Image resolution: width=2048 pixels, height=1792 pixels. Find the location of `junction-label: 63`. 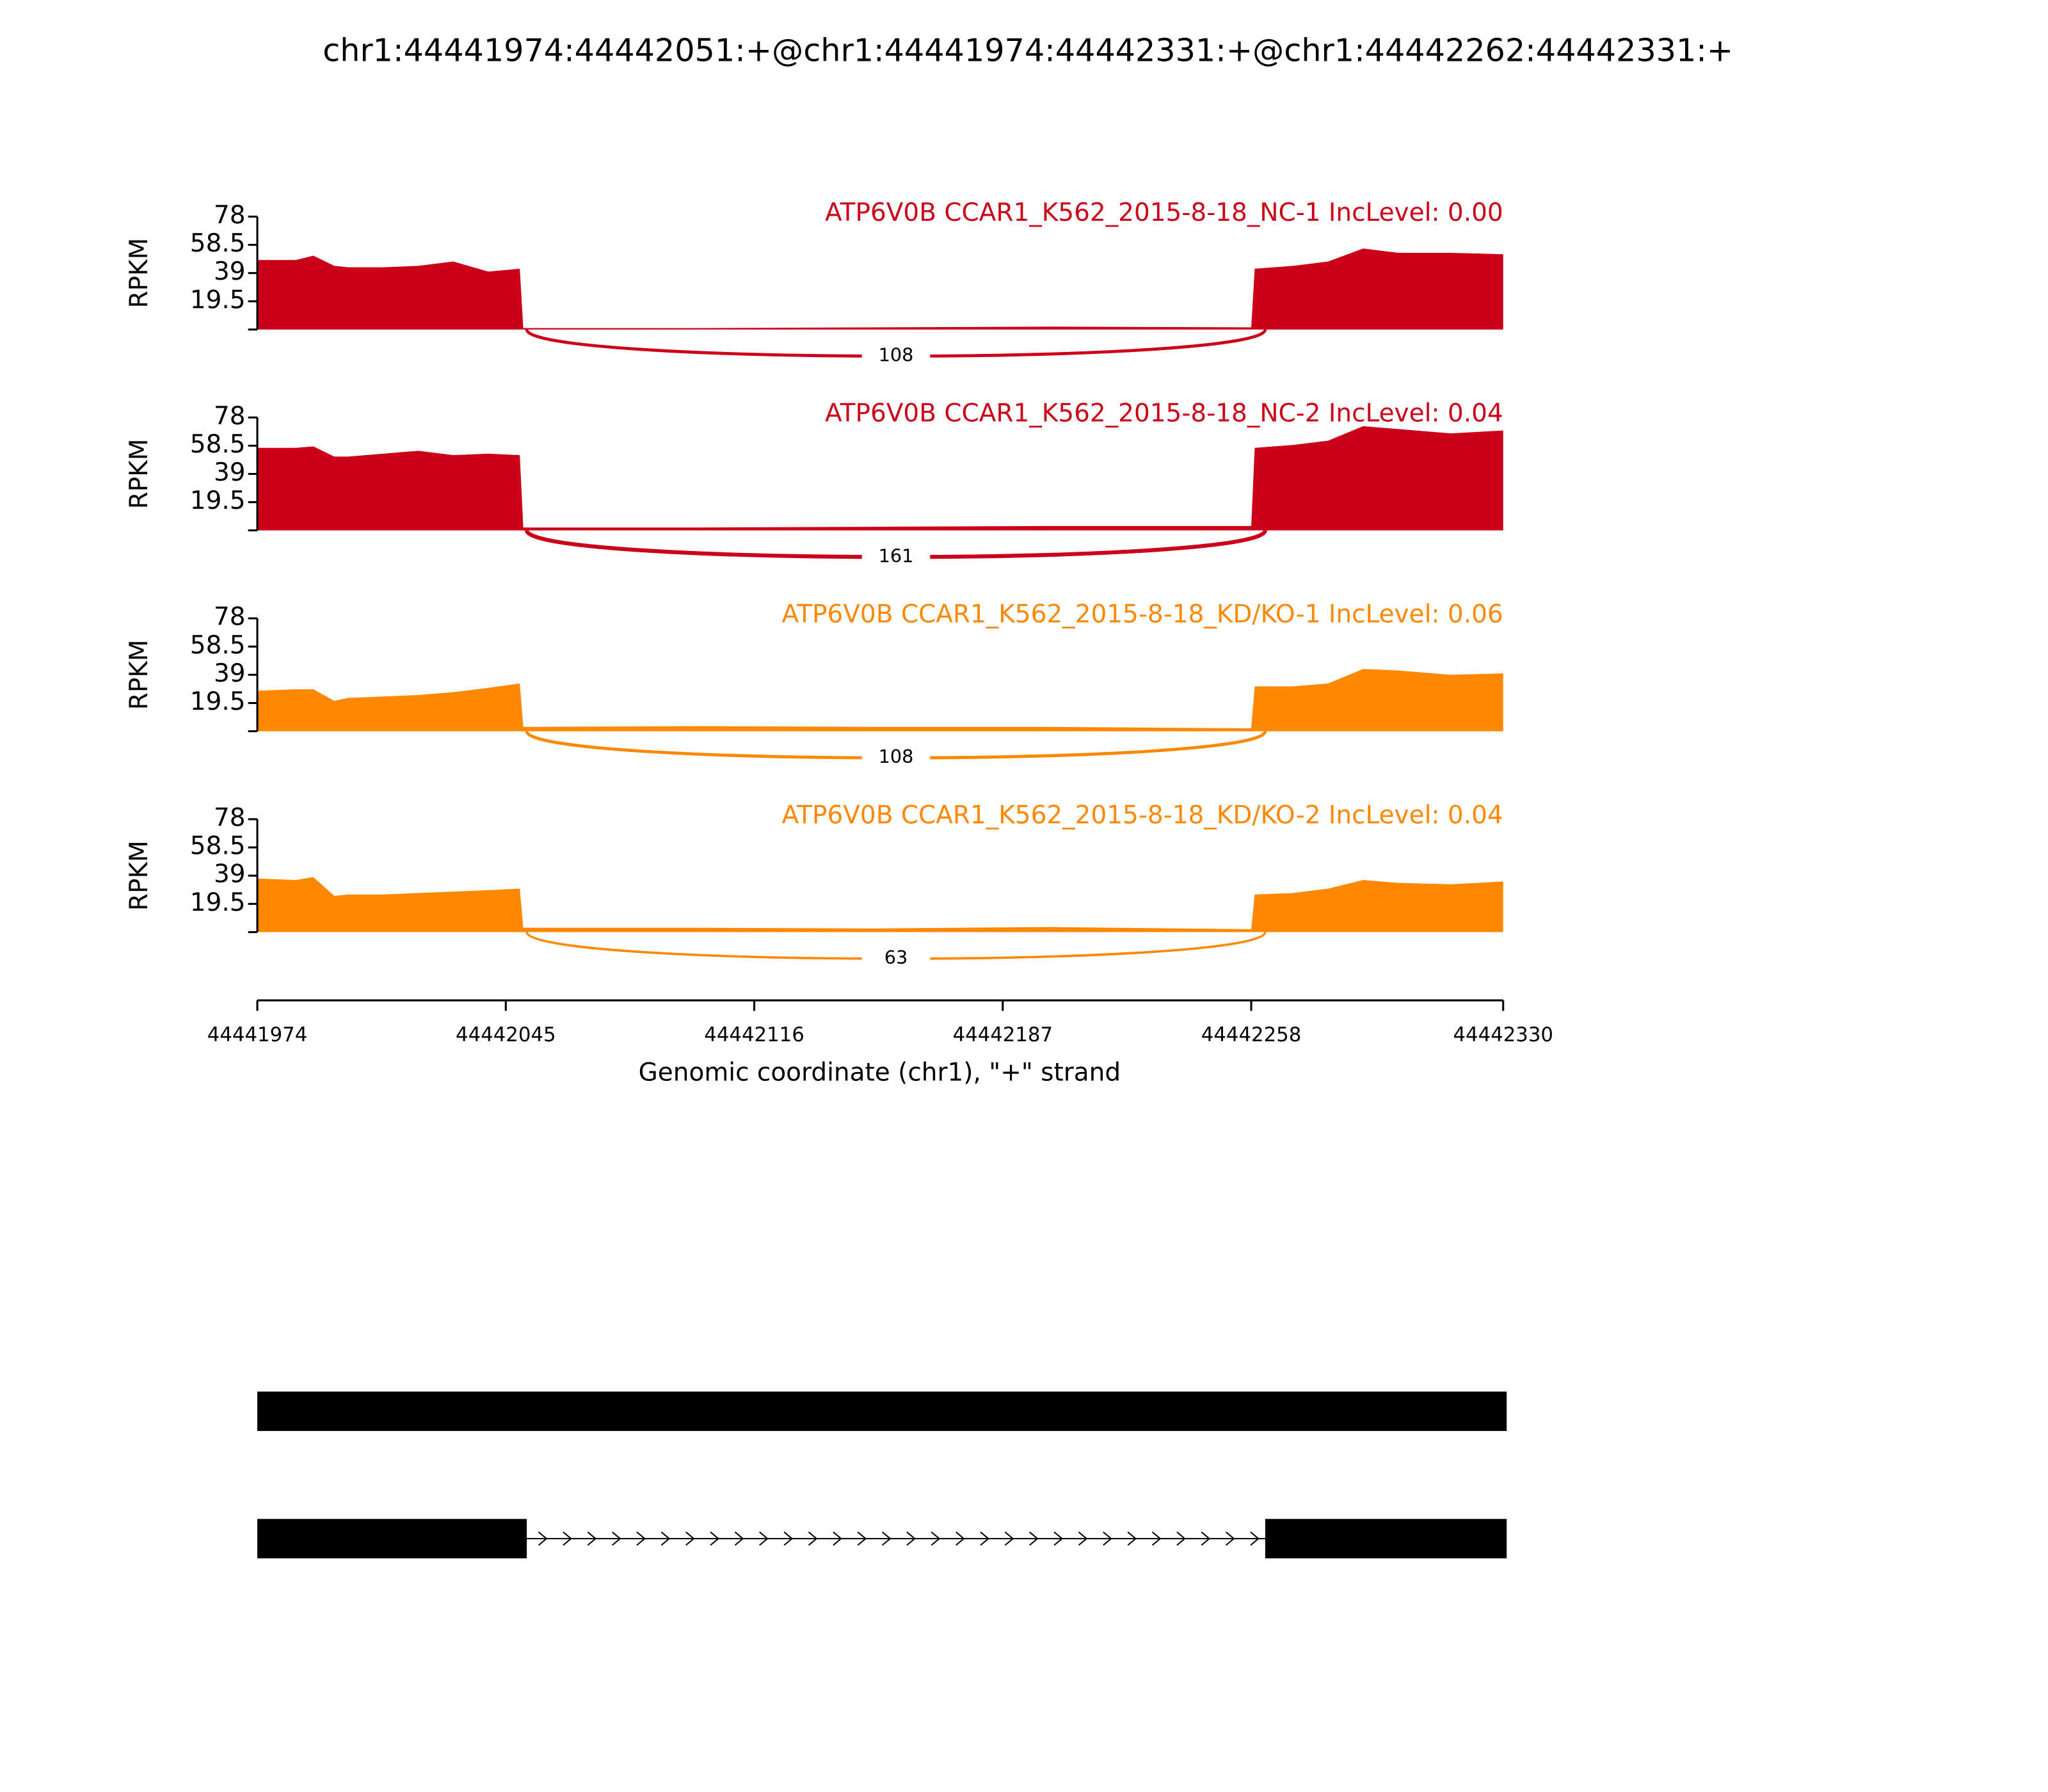

junction-label: 63 is located at coordinates (896, 957).